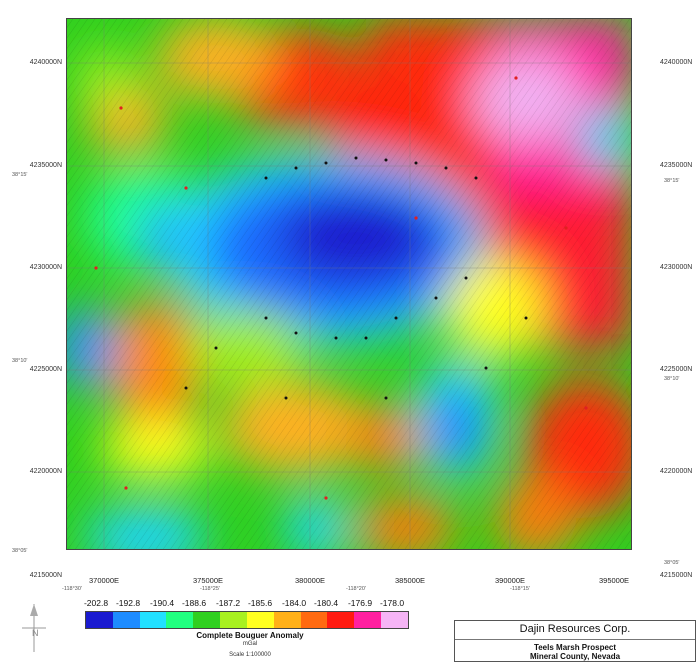 Image resolution: width=698 pixels, height=662 pixels. Describe the element at coordinates (676, 62) in the screenshot. I see `northing-label-right: 4240000N` at that location.